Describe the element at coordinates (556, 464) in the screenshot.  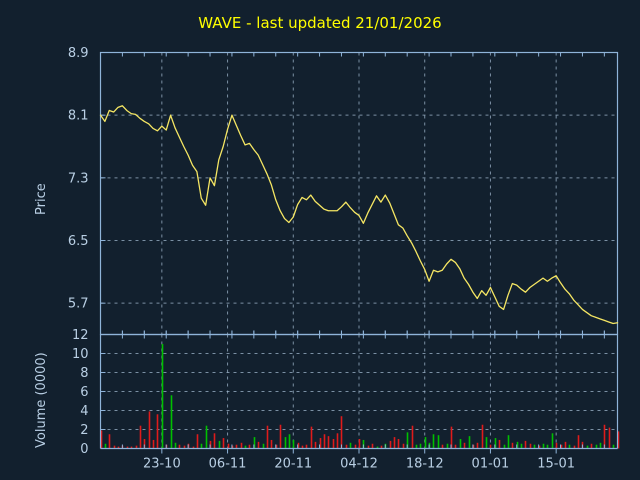
I see `xtick-label: 15-01` at that location.